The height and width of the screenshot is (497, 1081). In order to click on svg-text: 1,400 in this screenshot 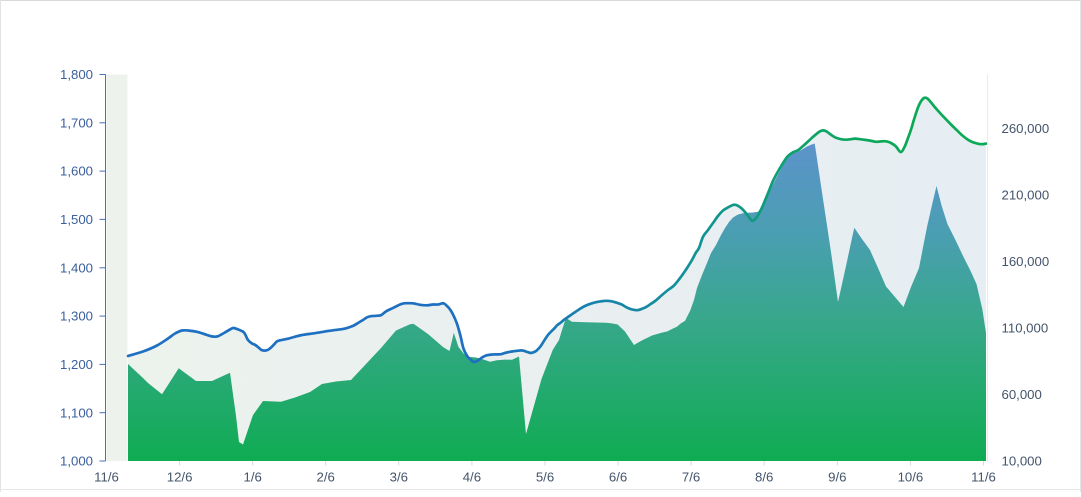, I will do `click(76, 267)`.